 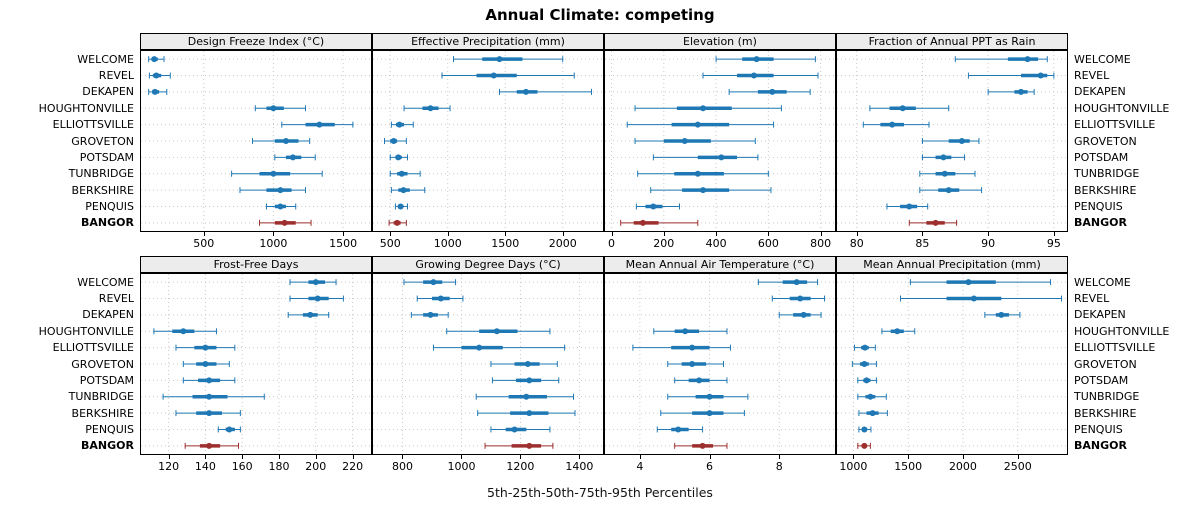 I want to click on site-label-right: BERKSHIRE, so click(x=1105, y=190).